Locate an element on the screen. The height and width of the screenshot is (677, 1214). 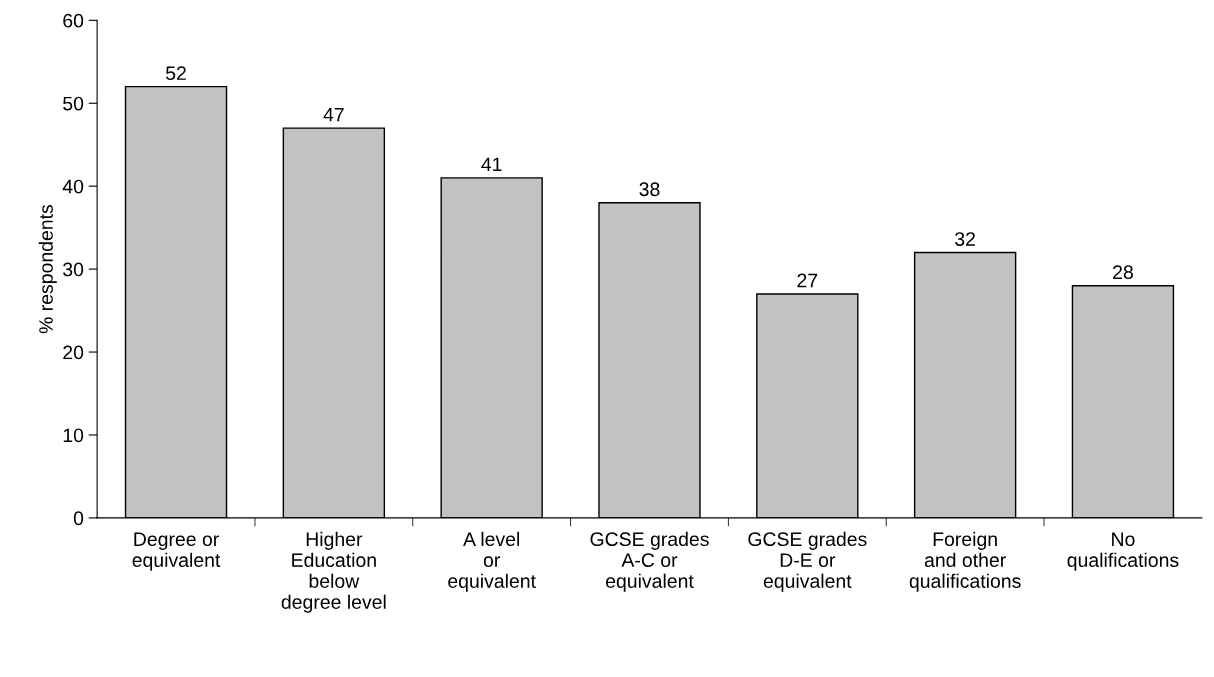
data-label: 28 is located at coordinates (1123, 272).